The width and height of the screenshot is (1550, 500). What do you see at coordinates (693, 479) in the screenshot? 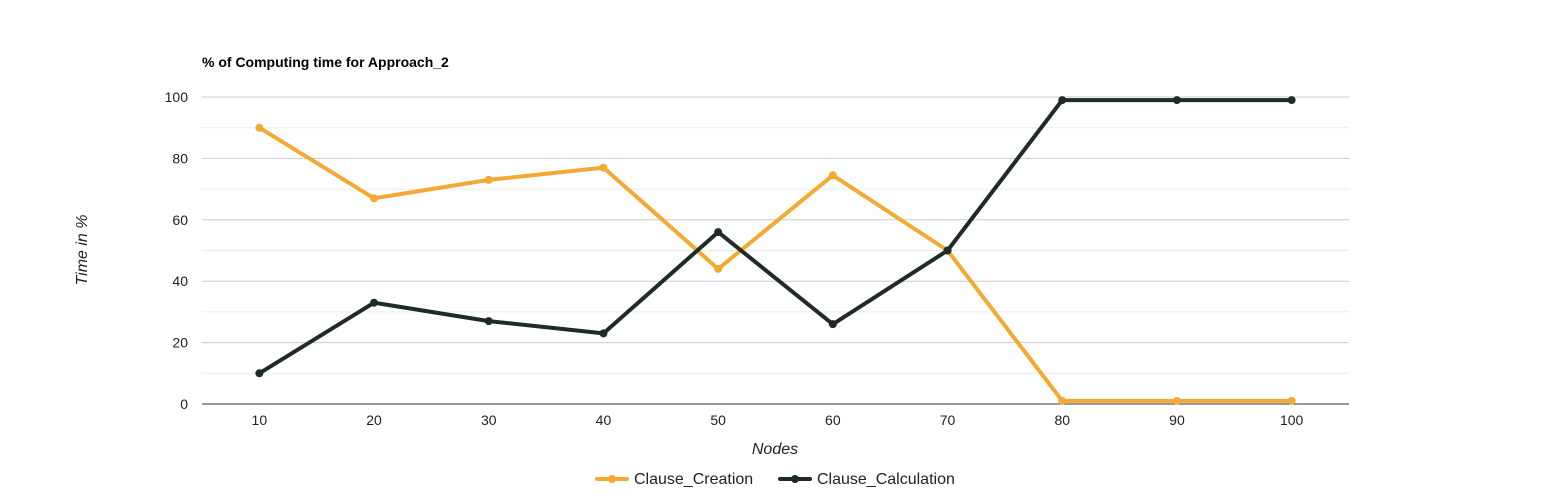
I see `legend-label: Clause_Creation` at bounding box center [693, 479].